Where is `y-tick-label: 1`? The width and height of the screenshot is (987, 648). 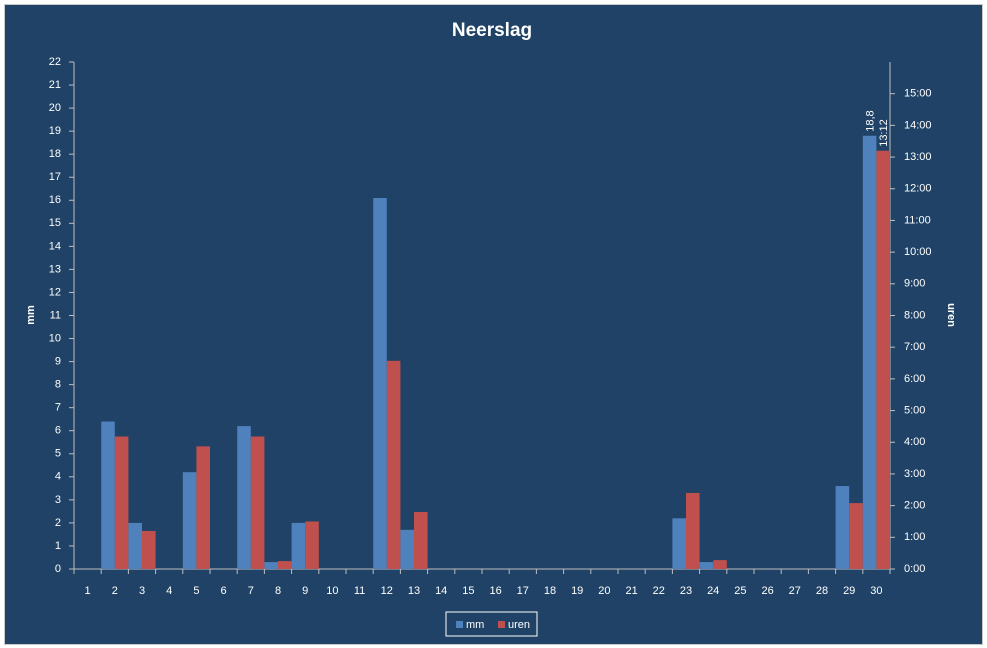 y-tick-label: 1 is located at coordinates (58, 546).